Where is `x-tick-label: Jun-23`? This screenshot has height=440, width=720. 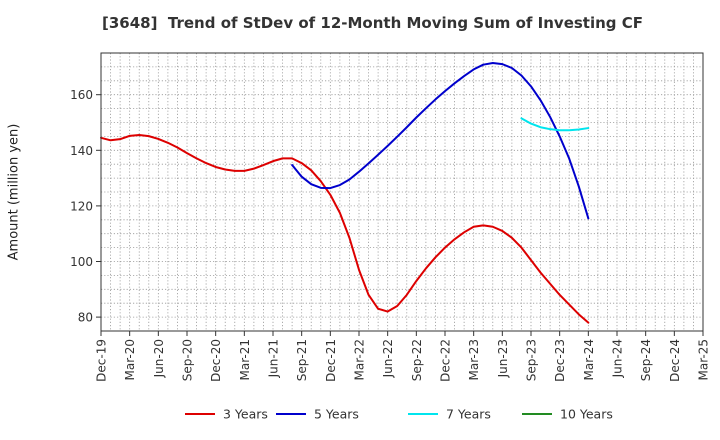
x-tick-label: Jun-23 is located at coordinates (503, 358).